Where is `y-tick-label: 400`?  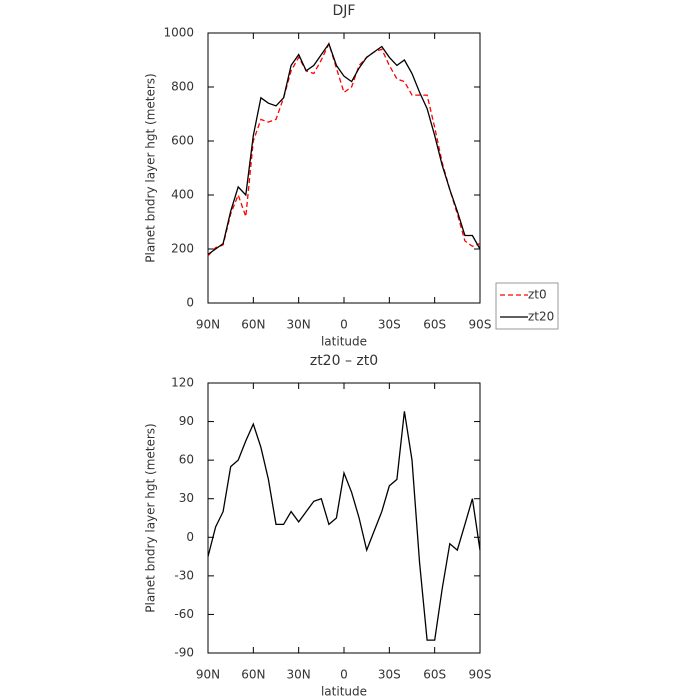
y-tick-label: 400 is located at coordinates (182, 195).